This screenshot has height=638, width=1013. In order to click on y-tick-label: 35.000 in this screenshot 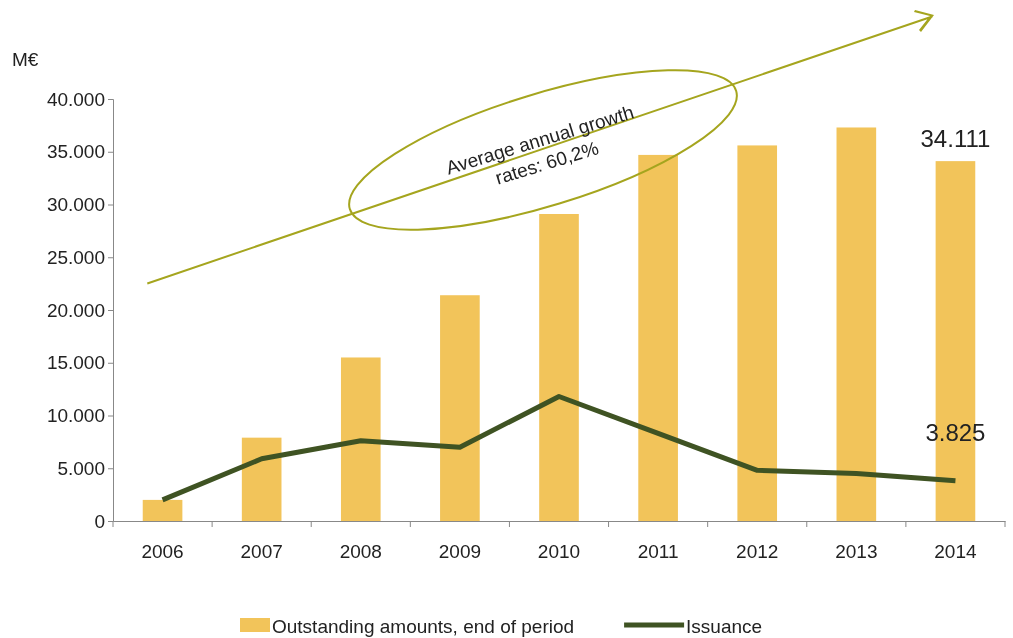, I will do `click(75, 152)`.